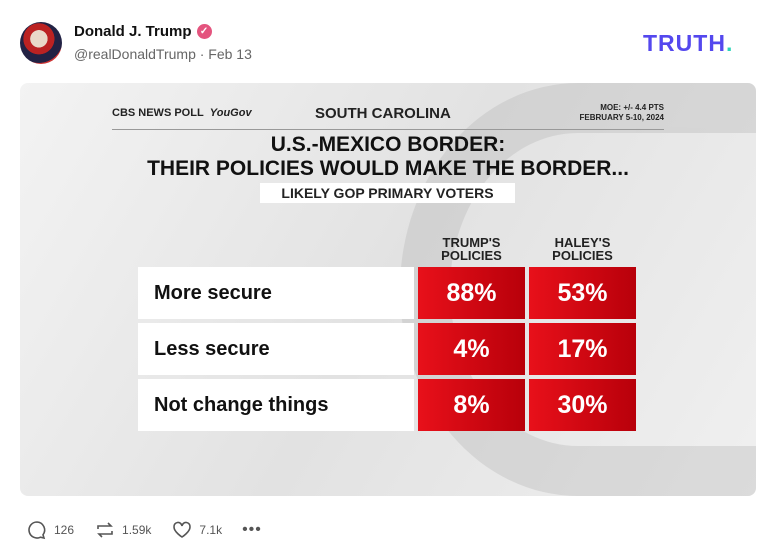 The image size is (777, 560). I want to click on trump-value: 8%, so click(471, 405).